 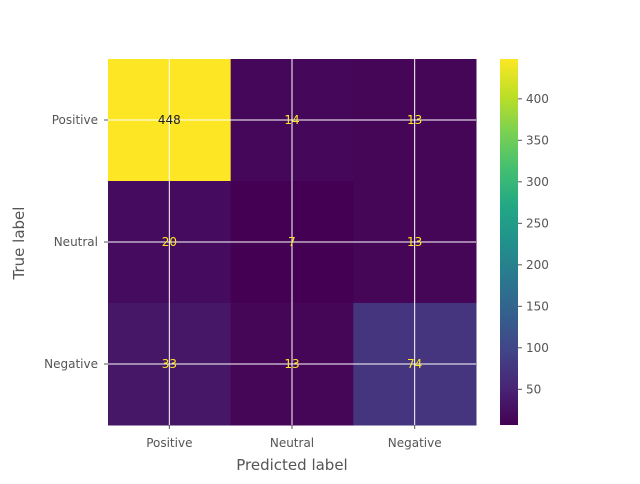 What do you see at coordinates (414, 364) in the screenshot?
I see `value-label-r2-c2: 74` at bounding box center [414, 364].